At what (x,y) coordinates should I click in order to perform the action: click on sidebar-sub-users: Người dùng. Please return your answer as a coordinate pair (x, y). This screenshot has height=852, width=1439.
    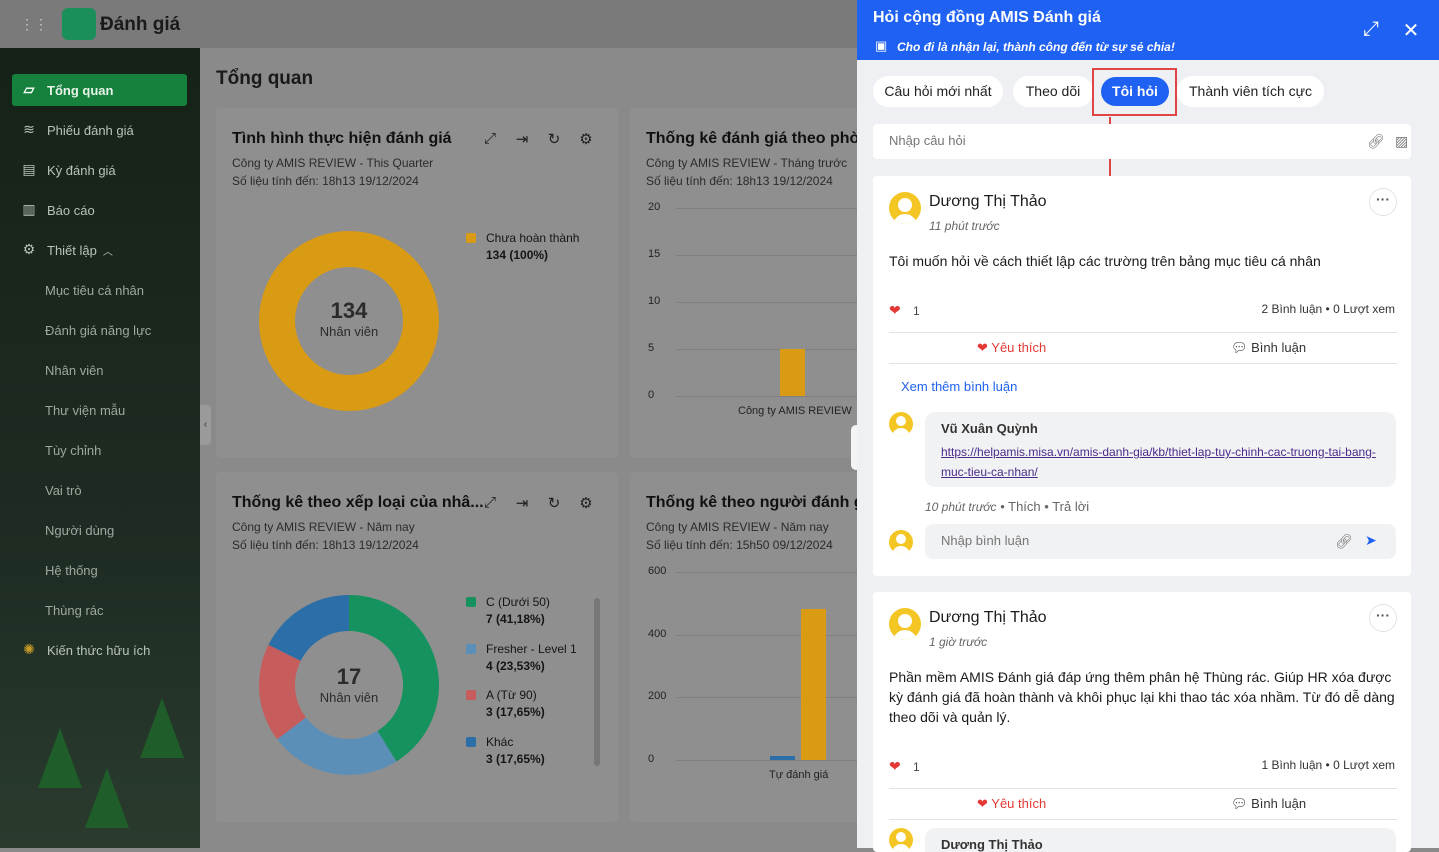
    Looking at the image, I should click on (80, 530).